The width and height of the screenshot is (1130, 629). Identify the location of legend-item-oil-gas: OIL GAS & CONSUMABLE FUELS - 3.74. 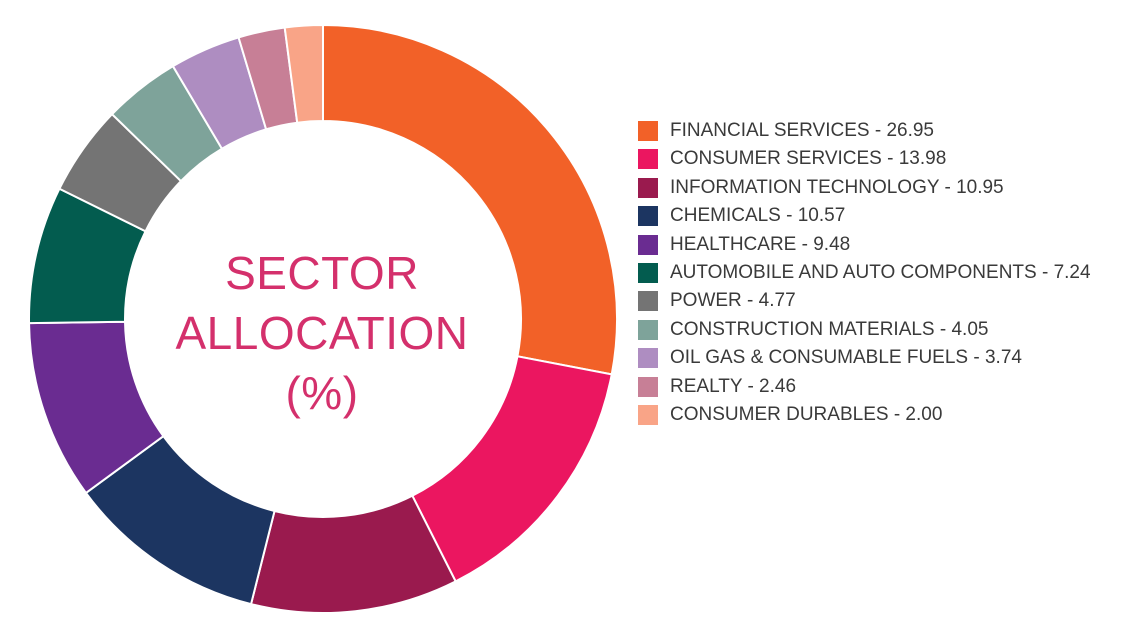
(878, 358).